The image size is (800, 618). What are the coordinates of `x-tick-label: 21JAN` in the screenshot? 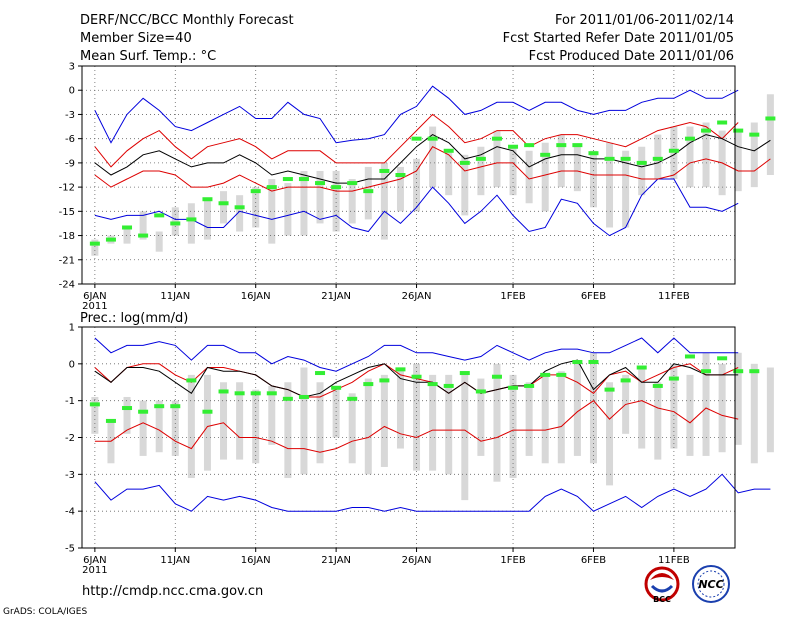 It's located at (336, 296).